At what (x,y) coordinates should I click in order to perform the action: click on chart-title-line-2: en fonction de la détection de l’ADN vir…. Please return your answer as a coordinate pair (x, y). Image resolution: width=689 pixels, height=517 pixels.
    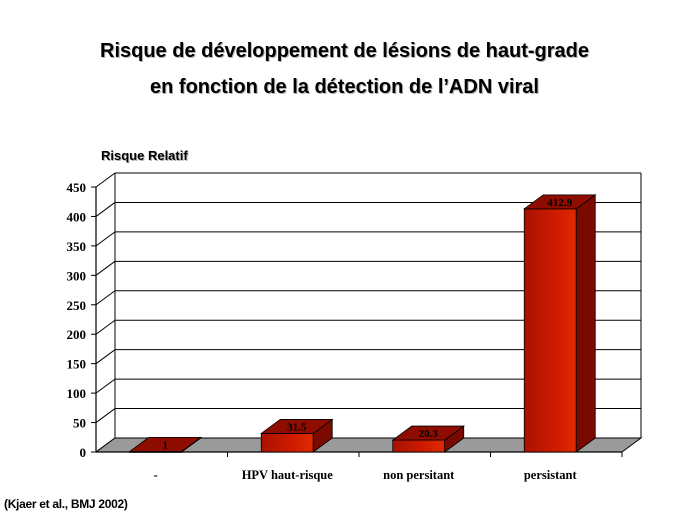
    Looking at the image, I should click on (344, 87).